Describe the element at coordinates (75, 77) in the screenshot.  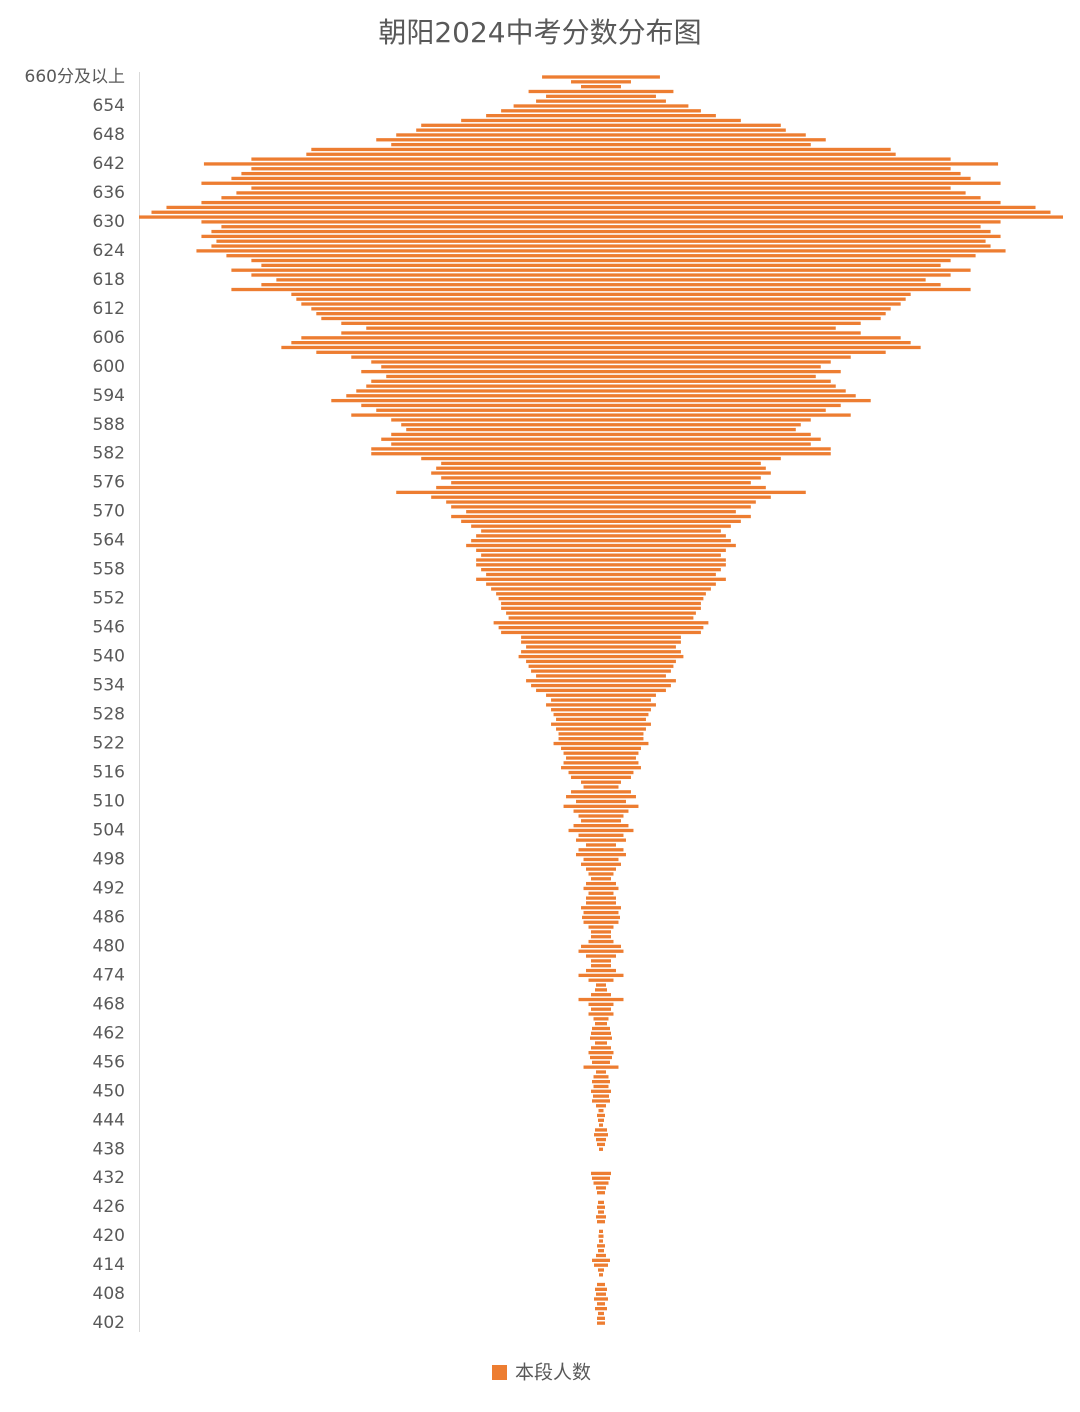
I see `y-tick-label: 660分及以上` at that location.